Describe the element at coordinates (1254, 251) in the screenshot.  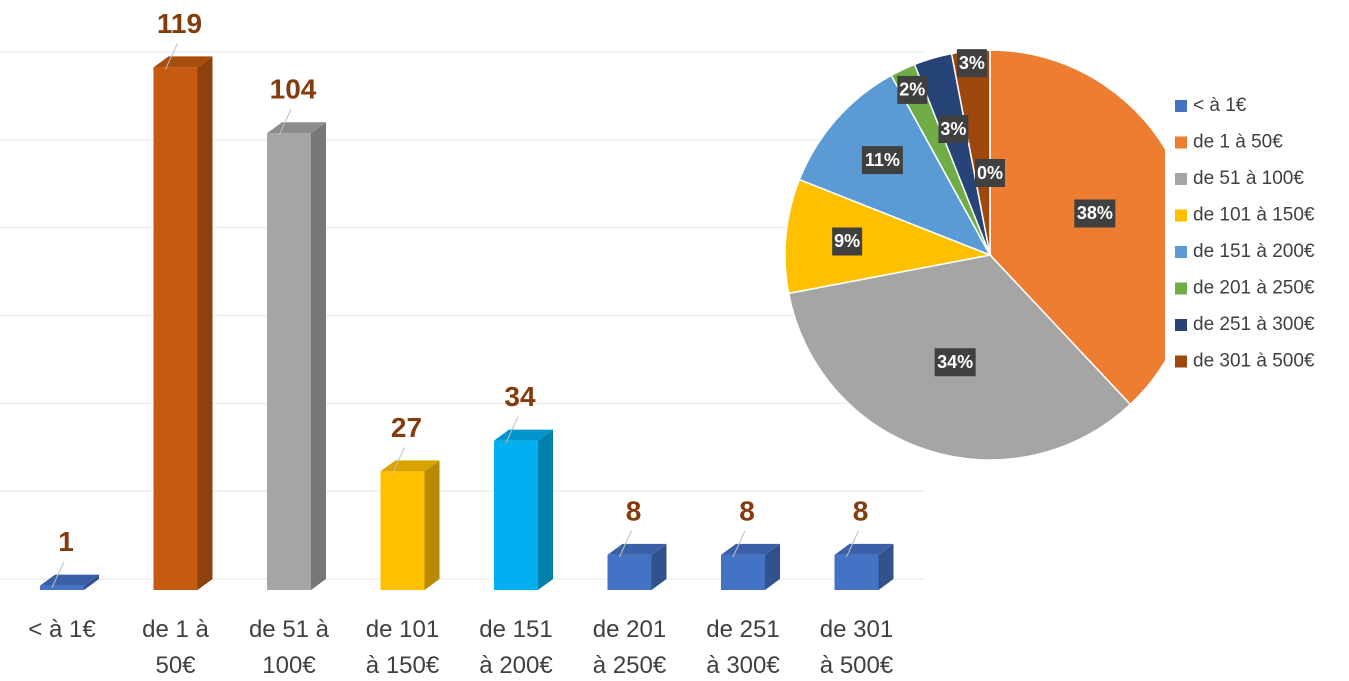
I see `legend-label: de 151 à 200€` at that location.